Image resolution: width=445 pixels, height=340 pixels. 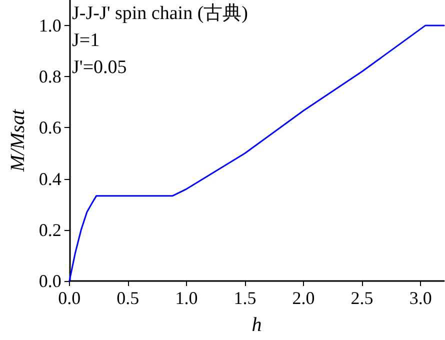 I want to click on y-tick-label: 0.4, so click(x=50, y=178).